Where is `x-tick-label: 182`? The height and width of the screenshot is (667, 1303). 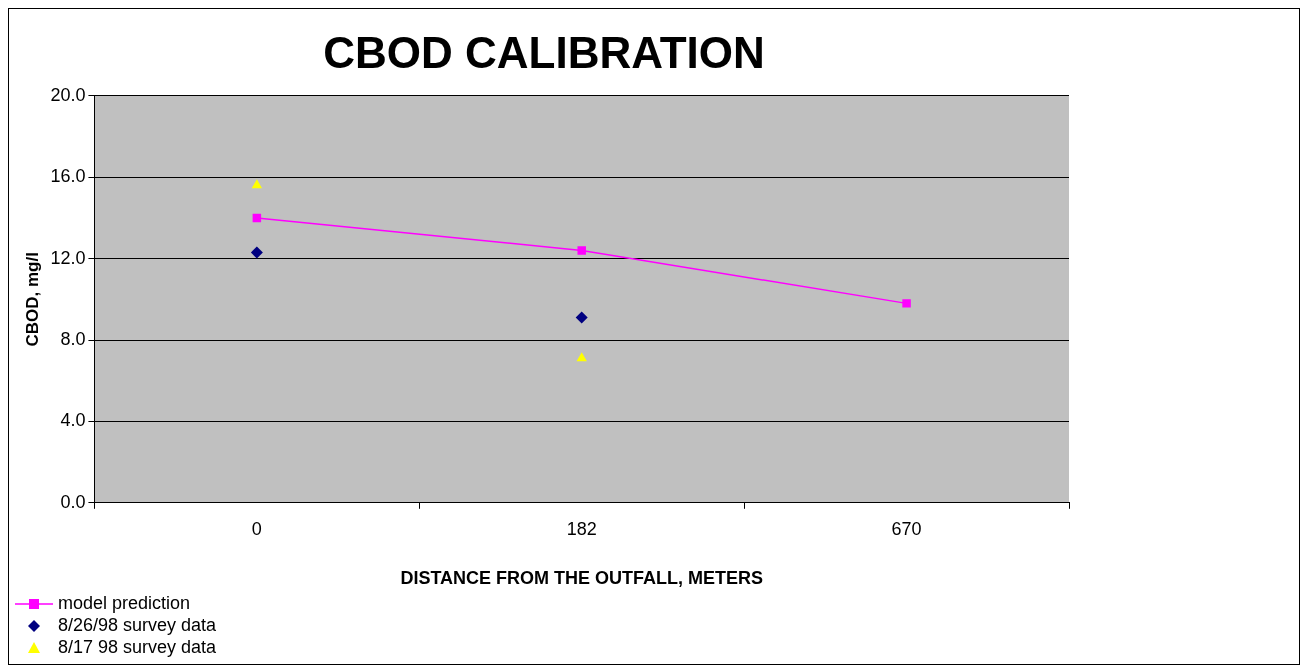 x-tick-label: 182 is located at coordinates (581, 528).